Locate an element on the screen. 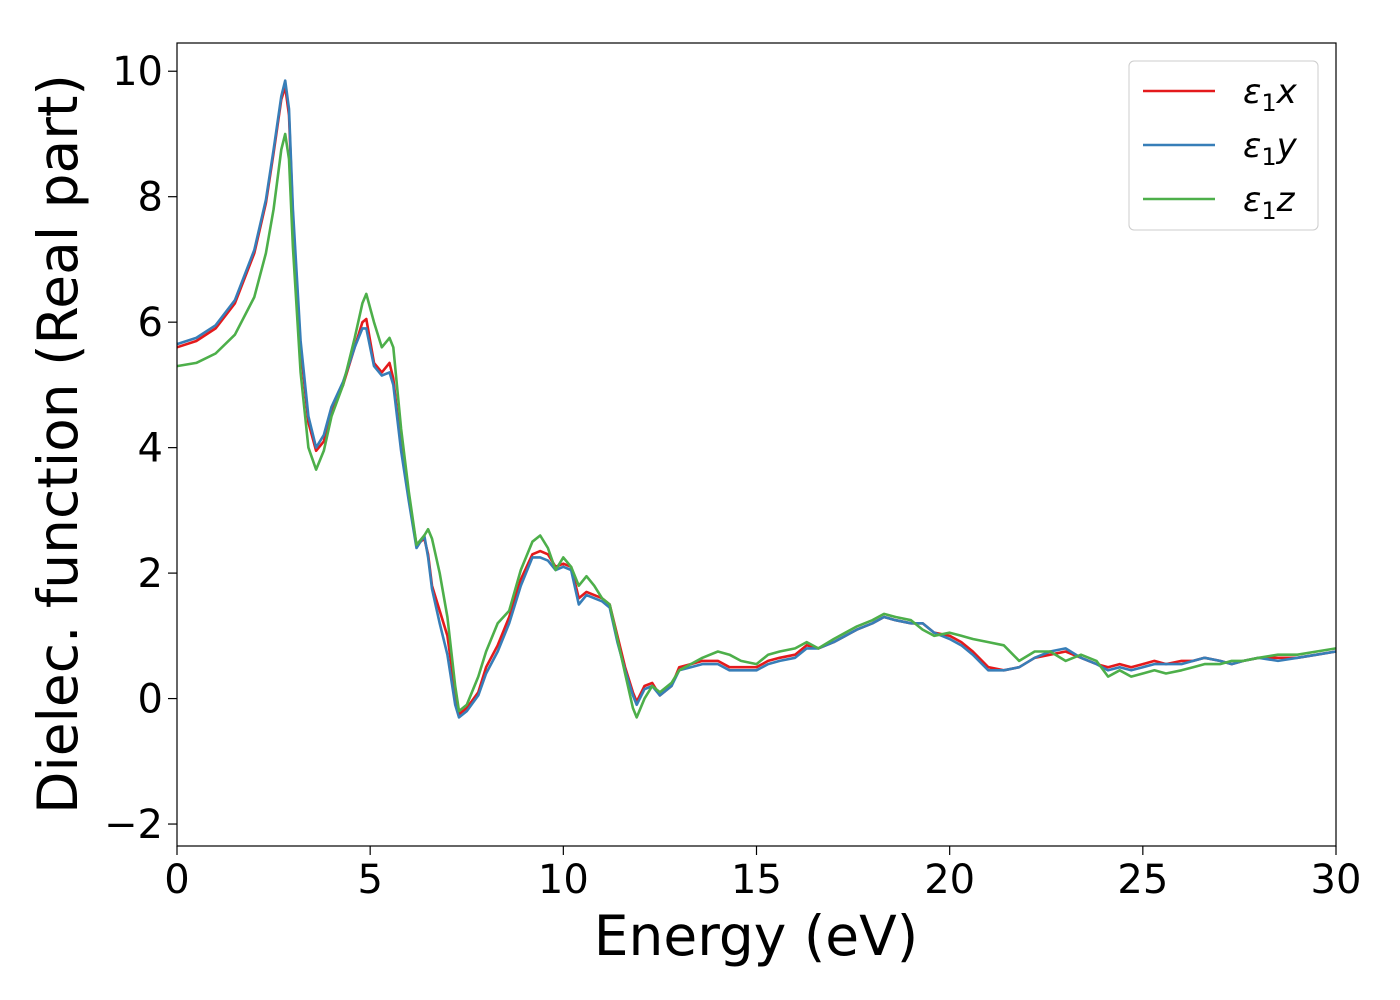  x-tick-label: 25 is located at coordinates (1142, 880).